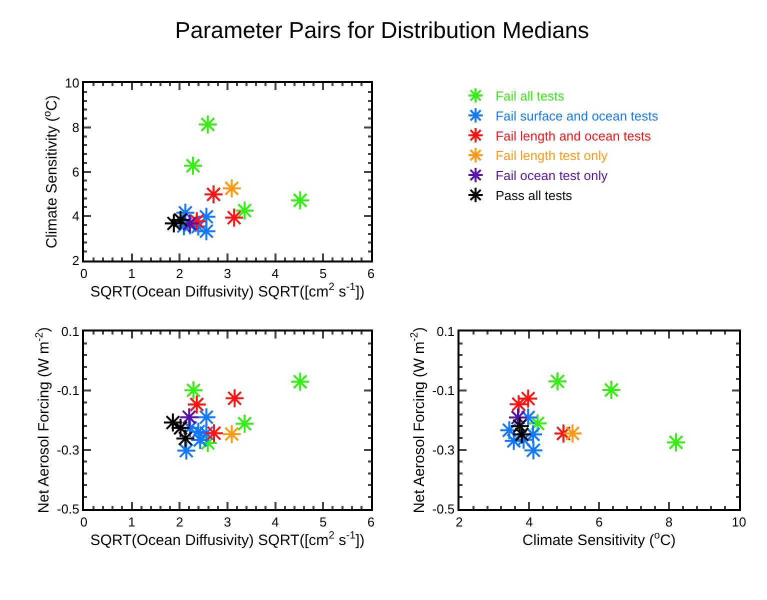 The height and width of the screenshot is (600, 767). What do you see at coordinates (76, 127) in the screenshot?
I see `y-tick-label: 8` at bounding box center [76, 127].